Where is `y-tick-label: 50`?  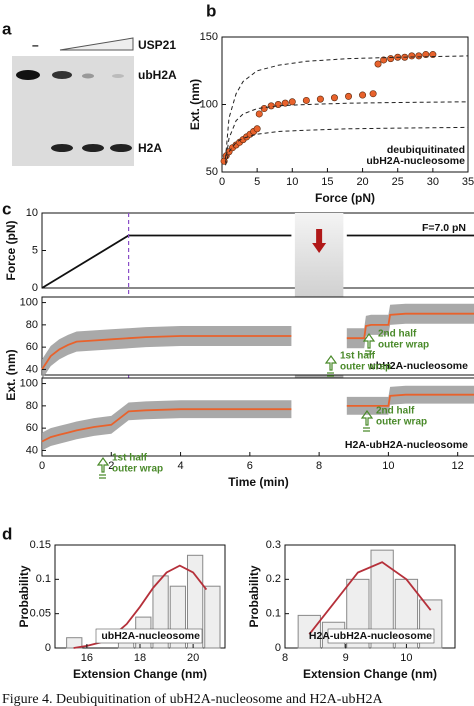
y-tick-label: 50 is located at coordinates (212, 172).